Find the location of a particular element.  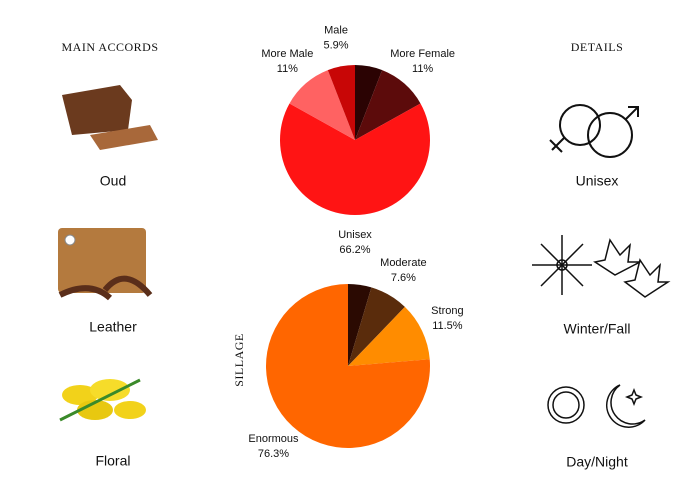

daynight-icon is located at coordinates (596, 406).